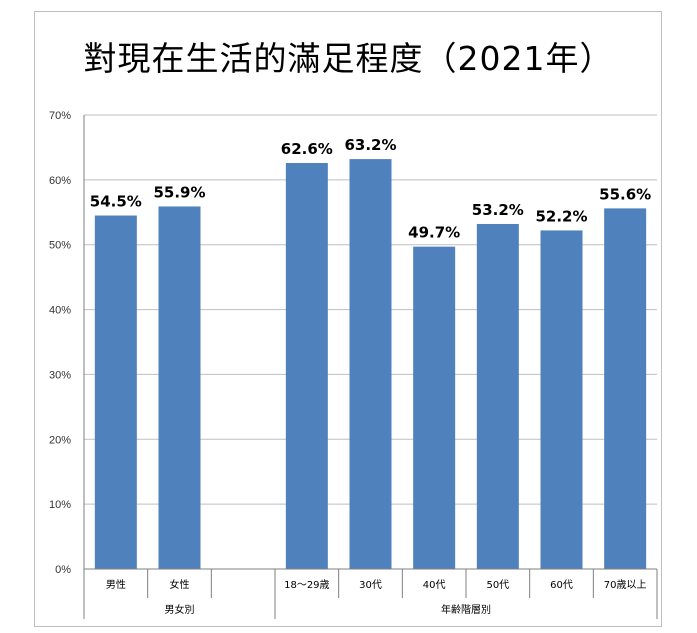 This screenshot has height=633, width=697. Describe the element at coordinates (180, 584) in the screenshot. I see `category-label: 女性` at that location.